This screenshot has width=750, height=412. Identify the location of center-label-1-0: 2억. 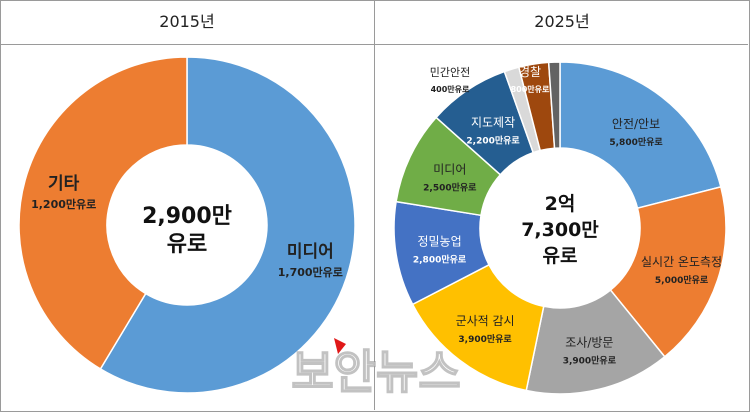
(560, 204).